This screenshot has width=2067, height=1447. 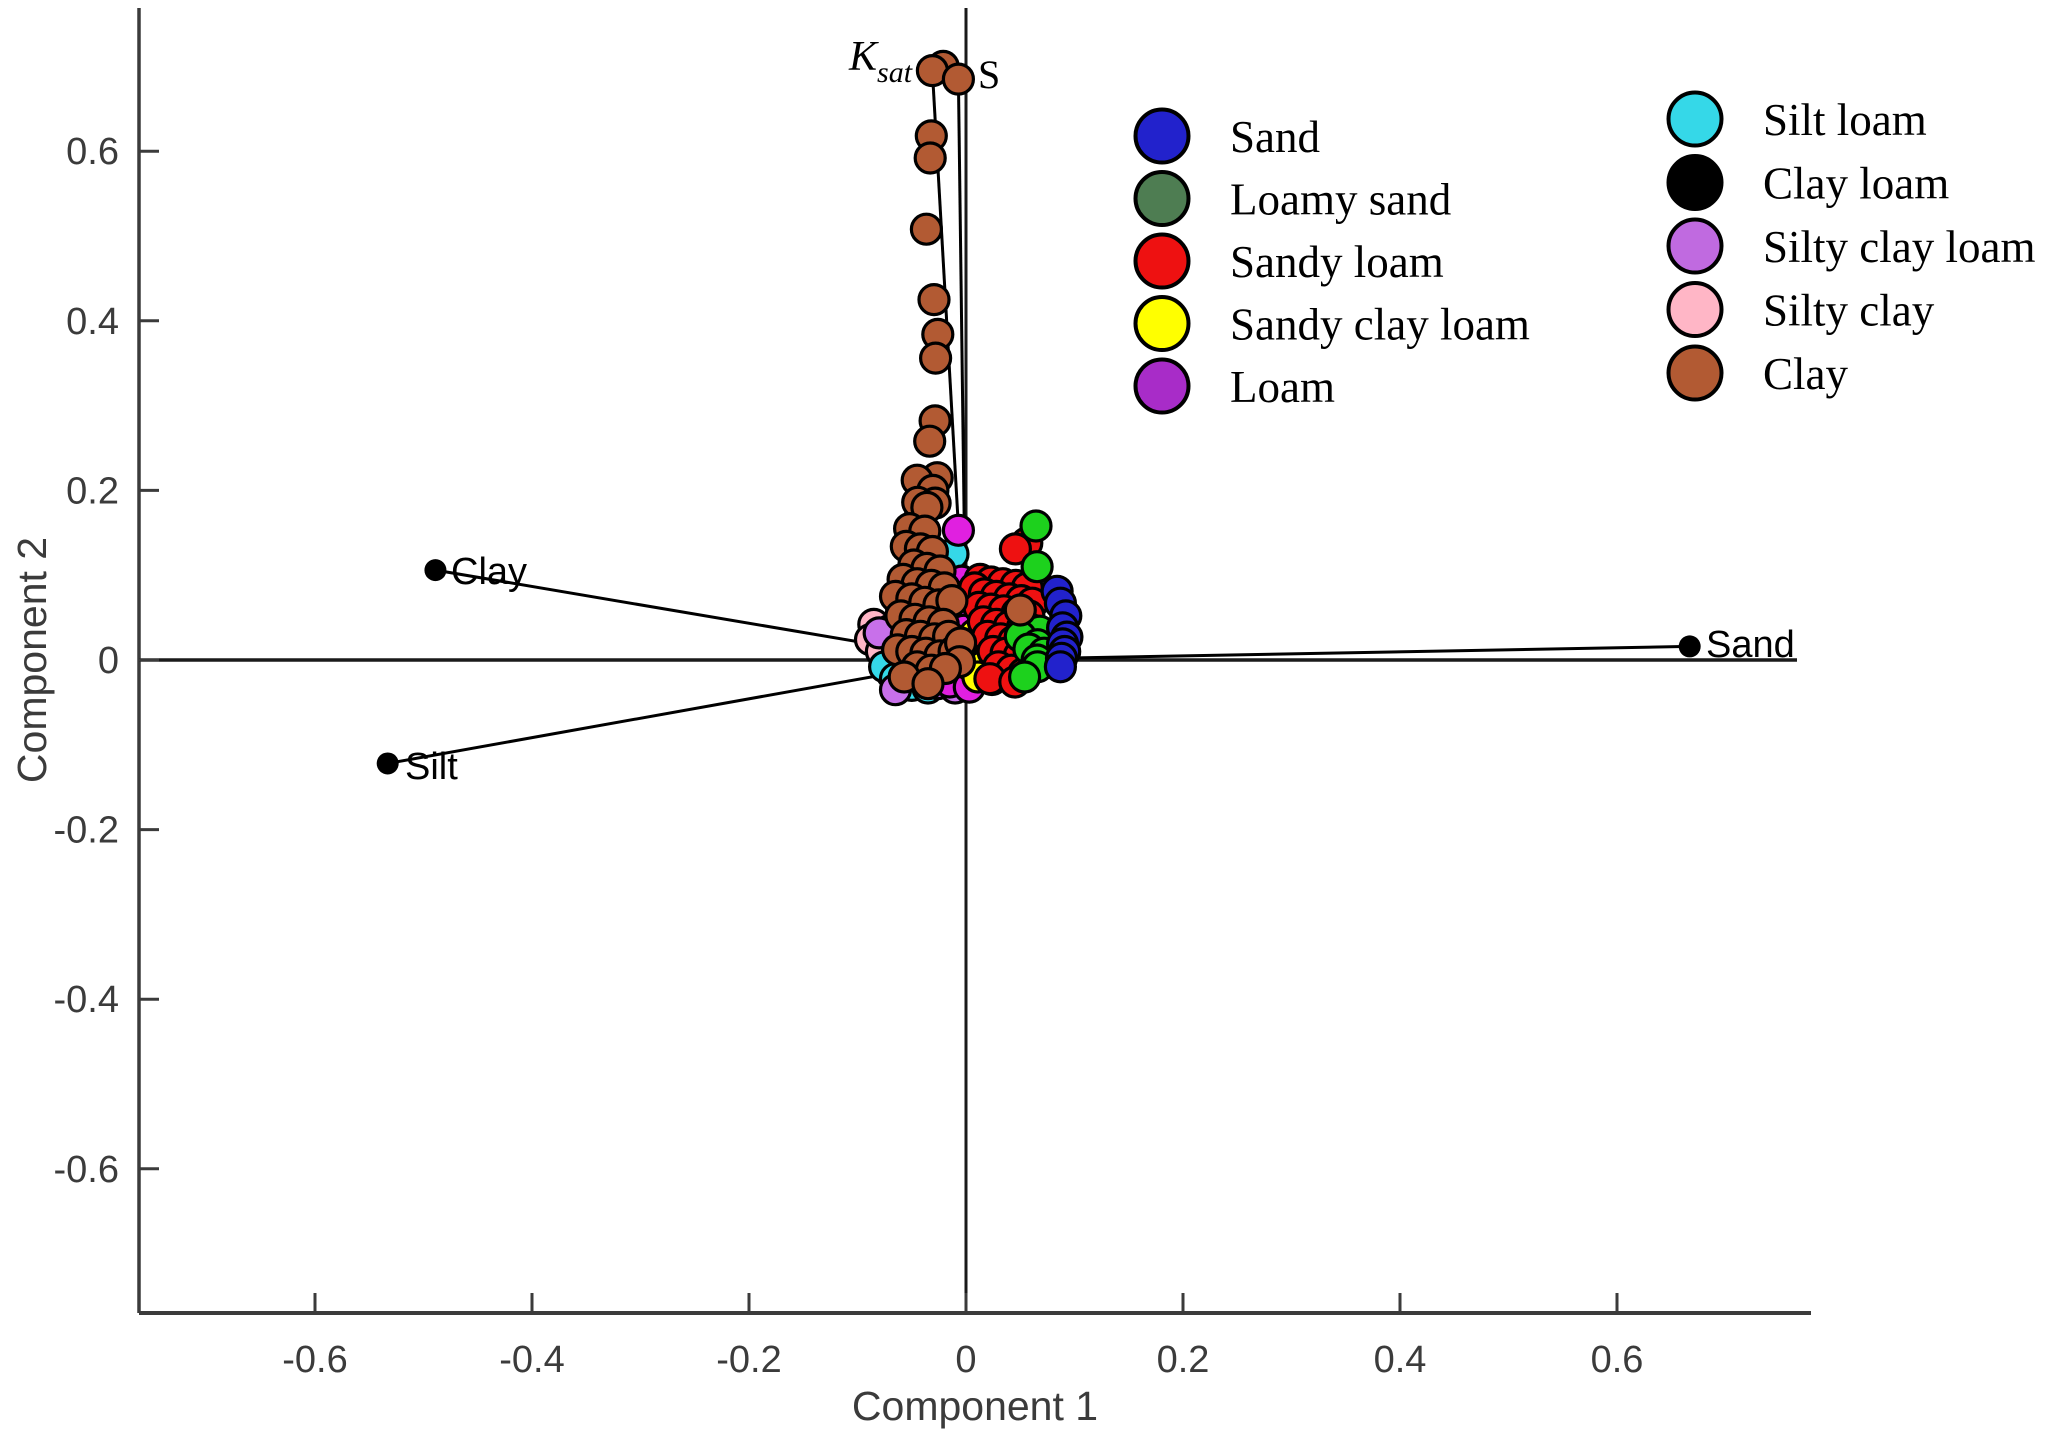 I want to click on x-tick-label: -0.6, so click(x=314, y=1360).